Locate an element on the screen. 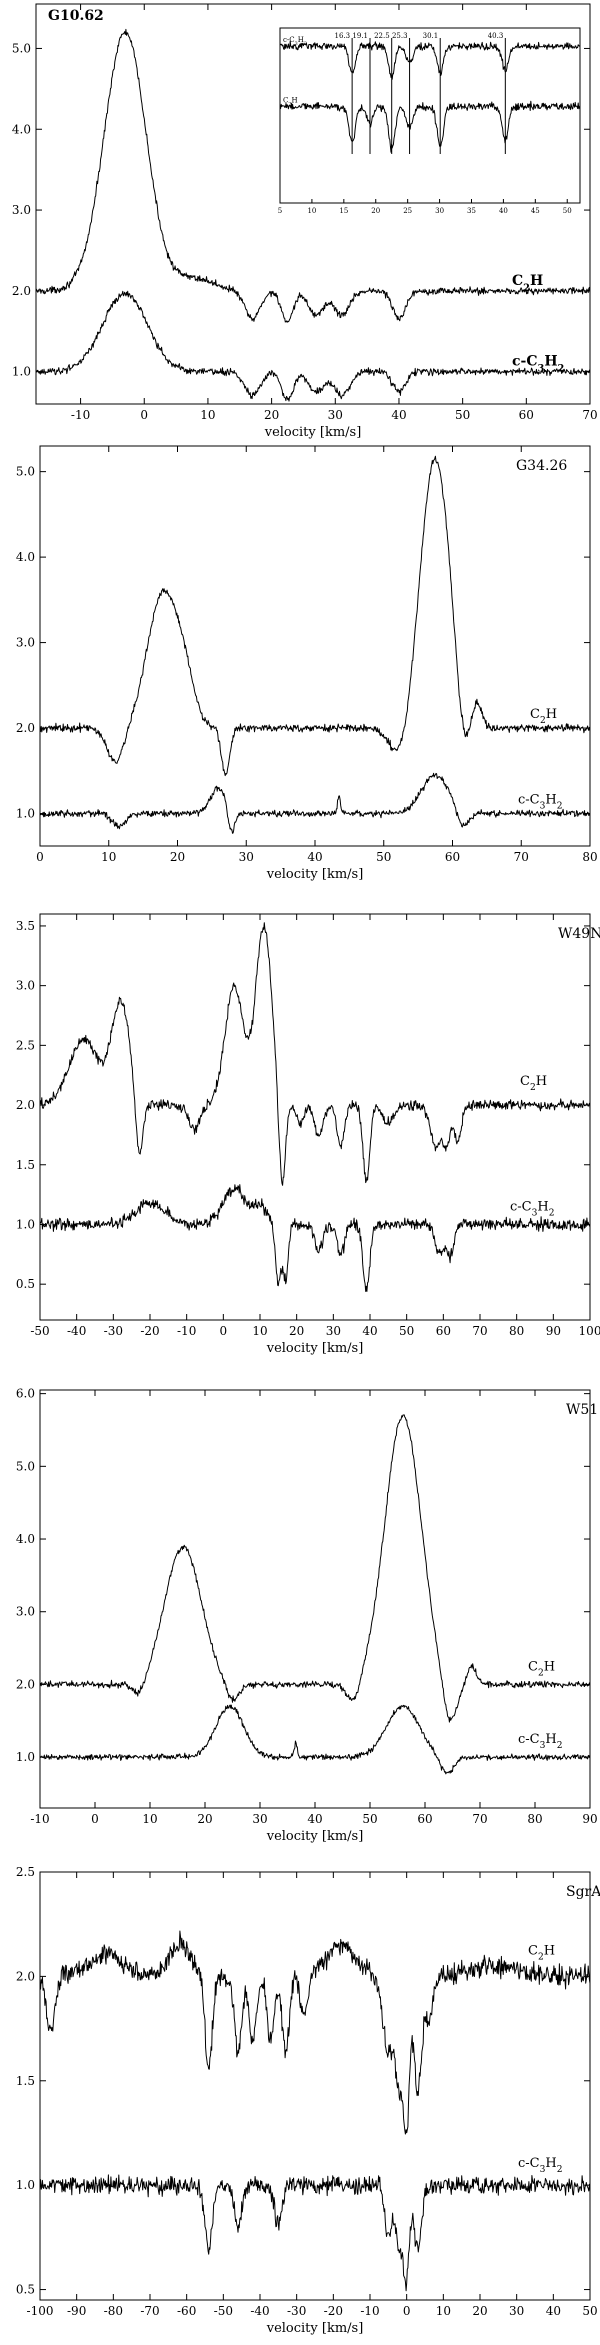 This screenshot has height=2345, width=600. inset-x-tick-label: 45 is located at coordinates (535, 211).